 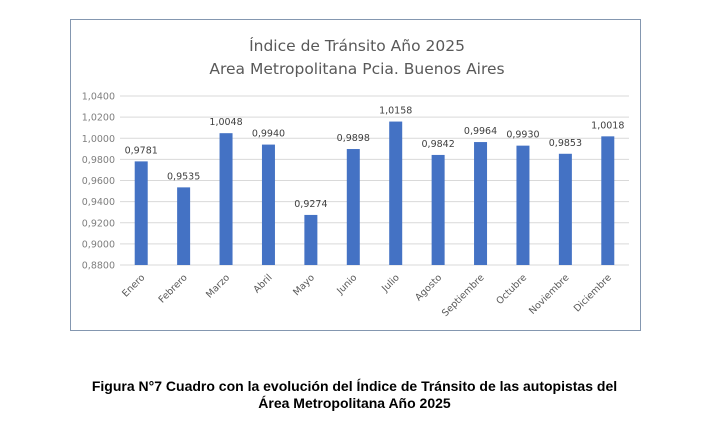 What do you see at coordinates (357, 45) in the screenshot?
I see `chart-title-line-1: Índice de Tránsito Año 2025` at bounding box center [357, 45].